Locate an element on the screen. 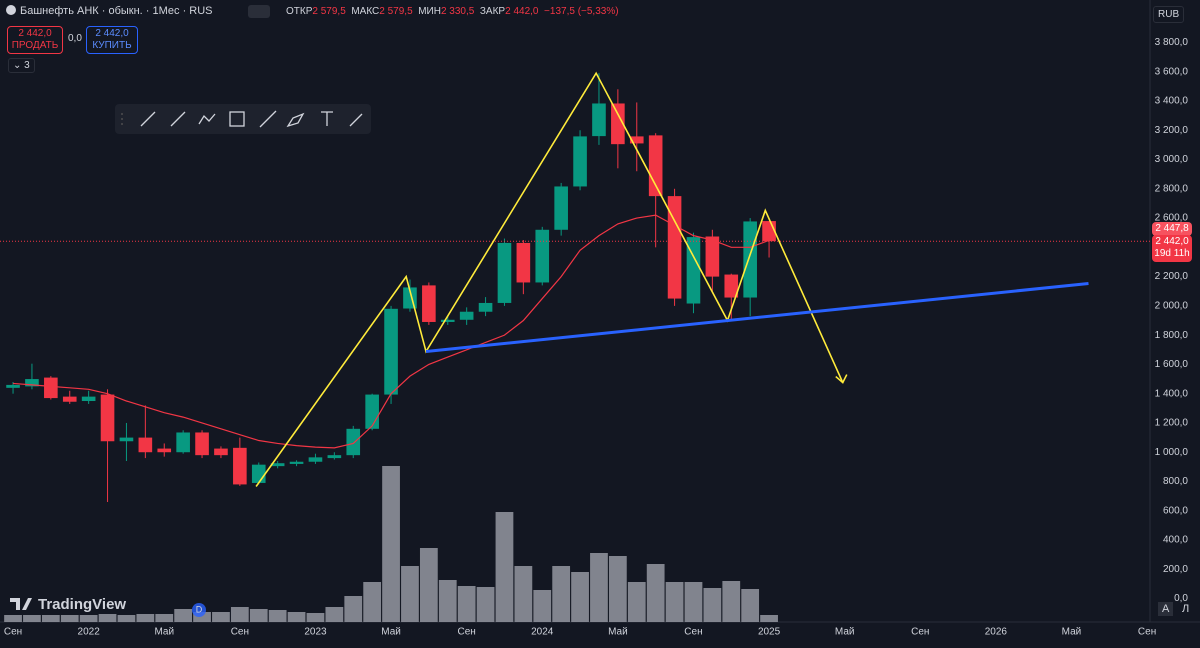 The width and height of the screenshot is (1200, 648). tool-text is located at coordinates (327, 118).